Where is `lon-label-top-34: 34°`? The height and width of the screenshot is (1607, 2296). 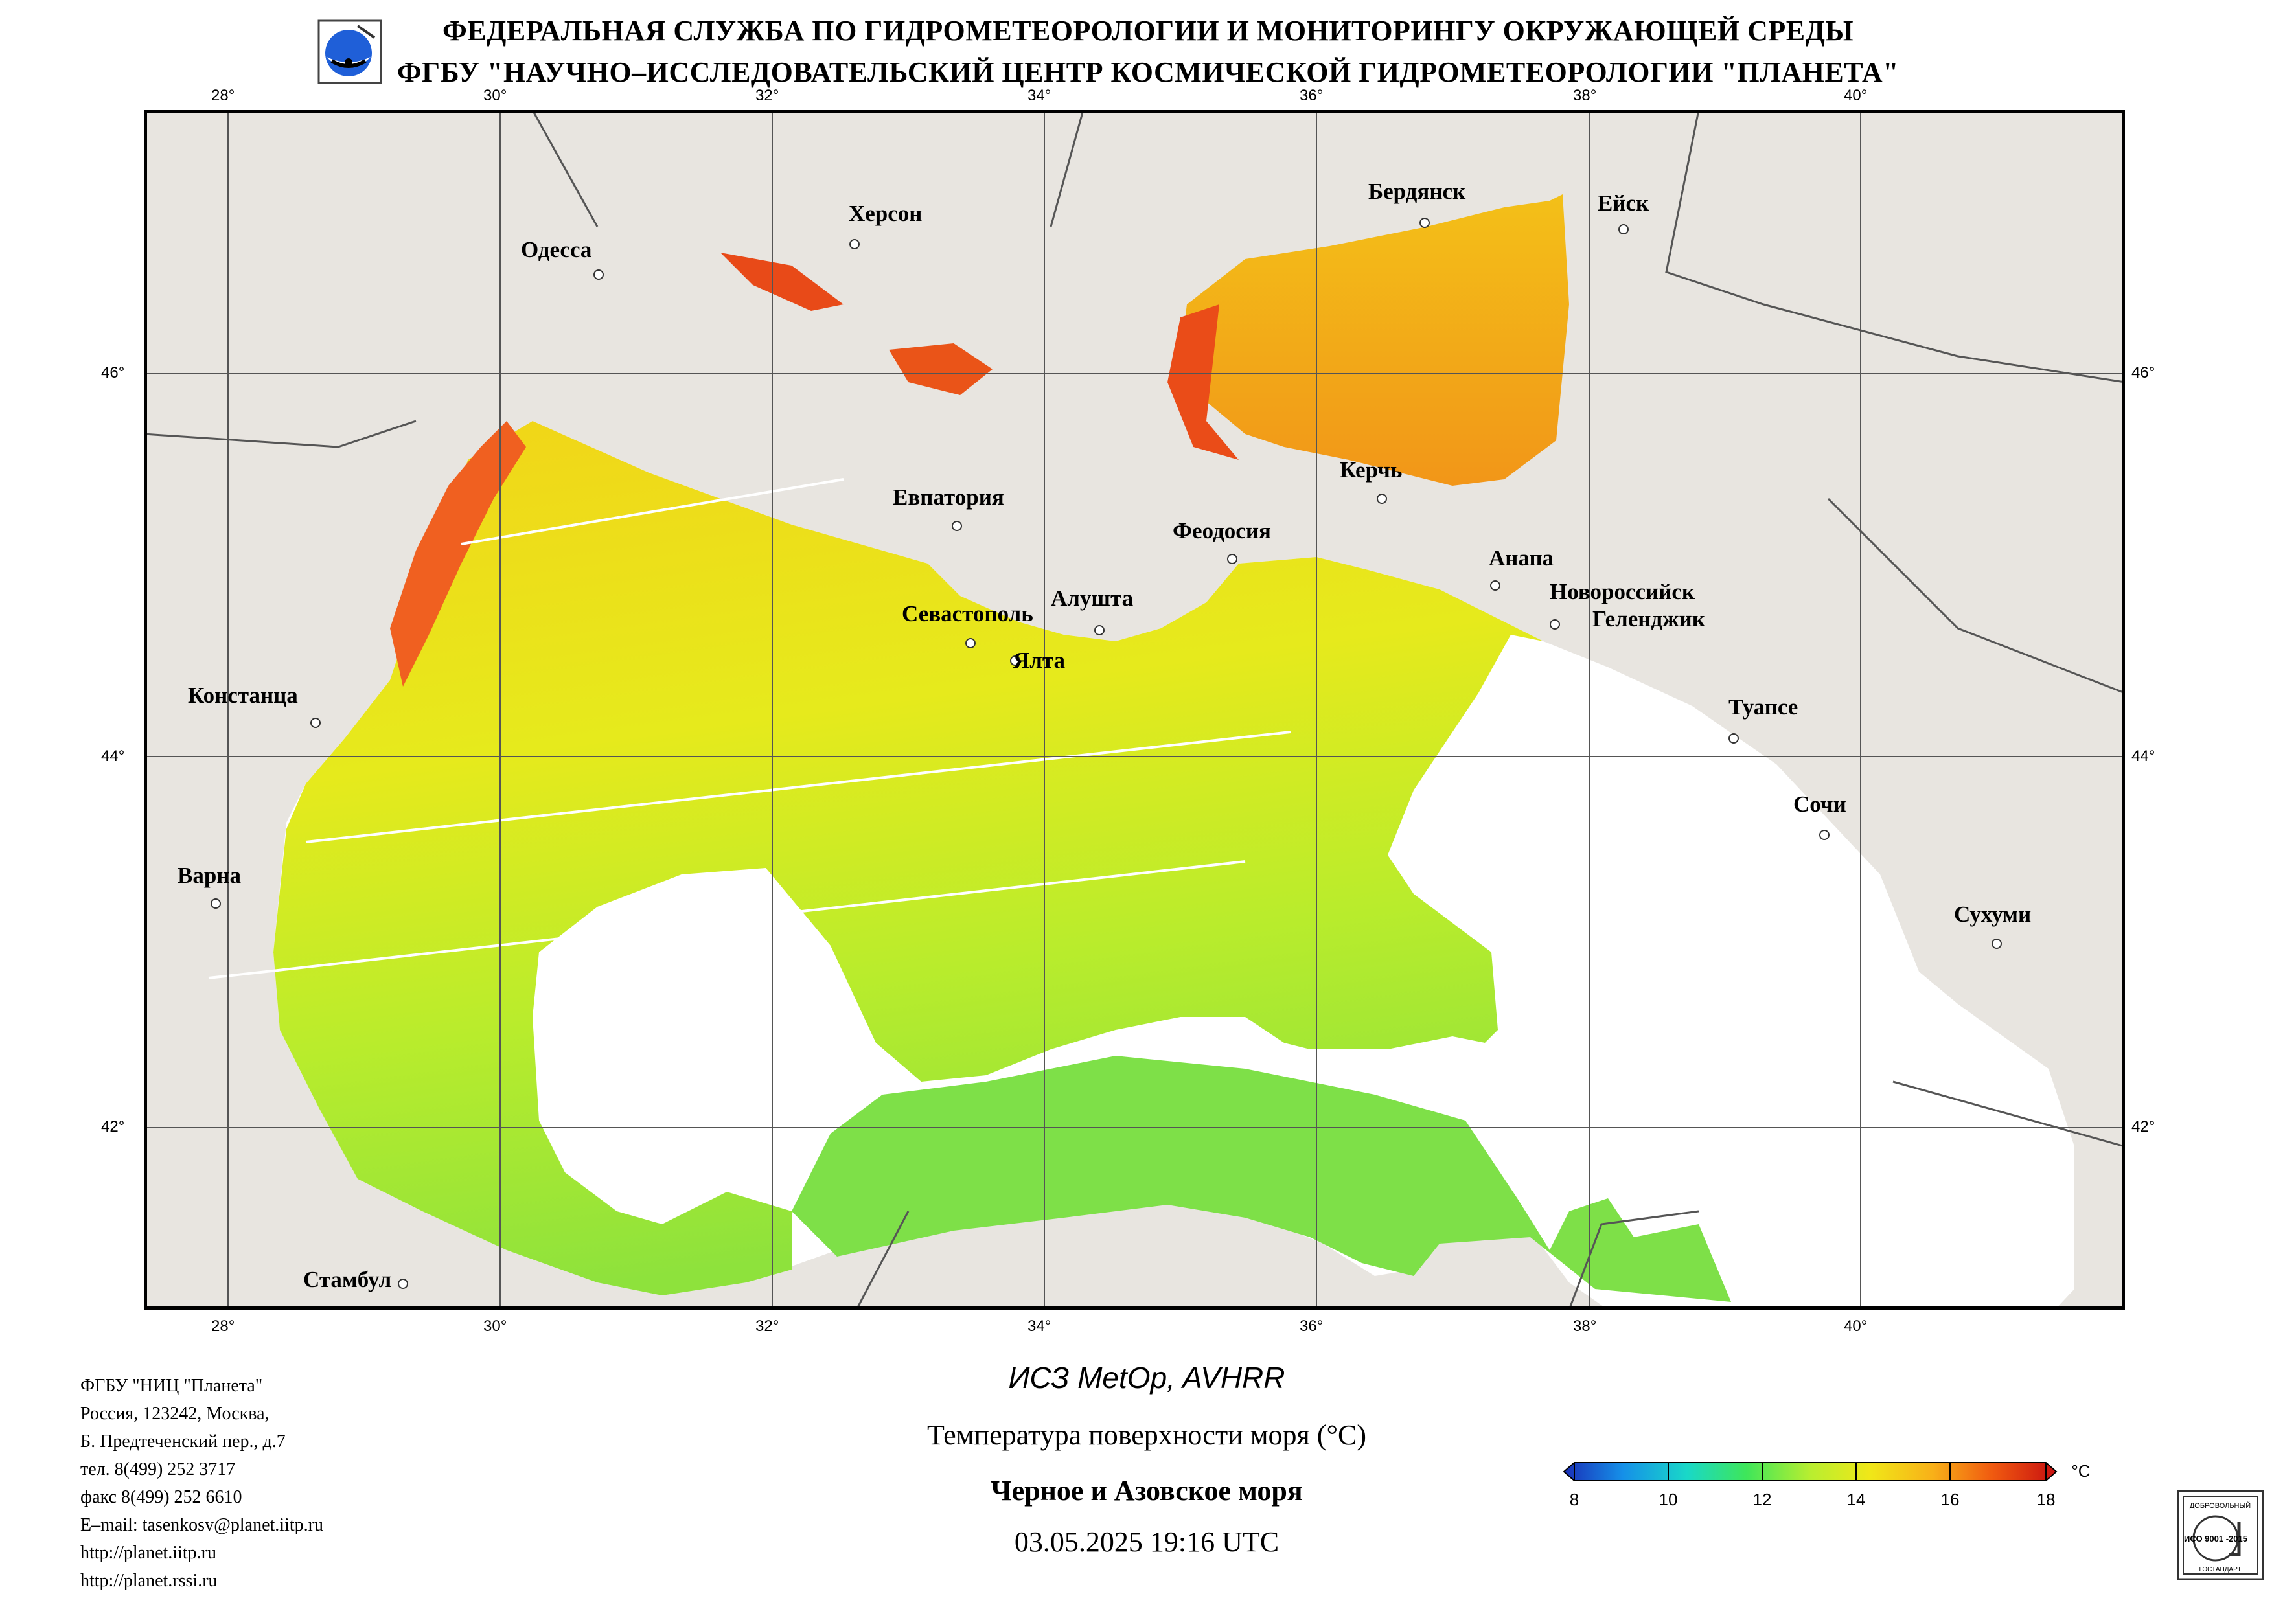
lon-label-top-34: 34° is located at coordinates (1039, 96).